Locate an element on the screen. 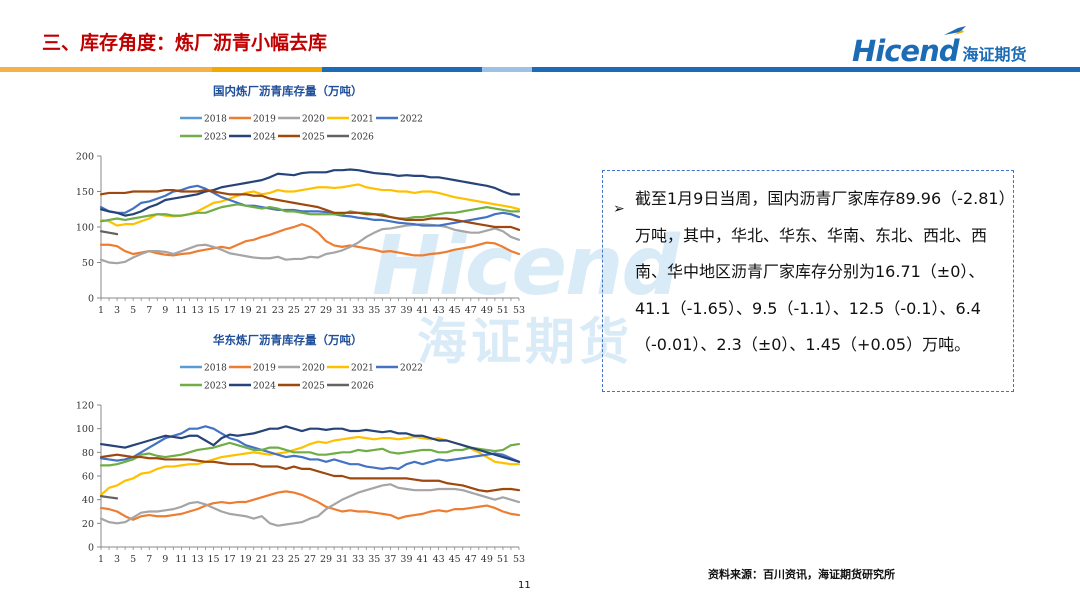 Image resolution: width=1080 pixels, height=607 pixels. y-tick-label: 40 is located at coordinates (88, 500).